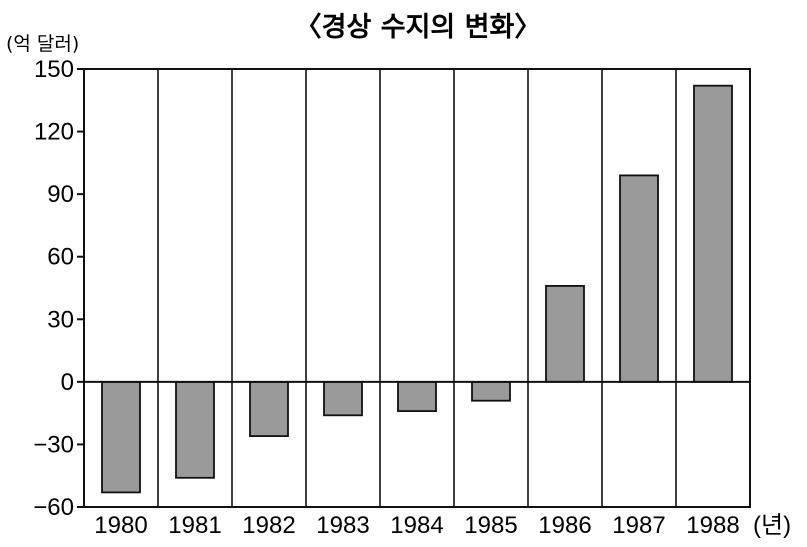 Image resolution: width=807 pixels, height=547 pixels. I want to click on y-tick-label: 90, so click(60, 194).